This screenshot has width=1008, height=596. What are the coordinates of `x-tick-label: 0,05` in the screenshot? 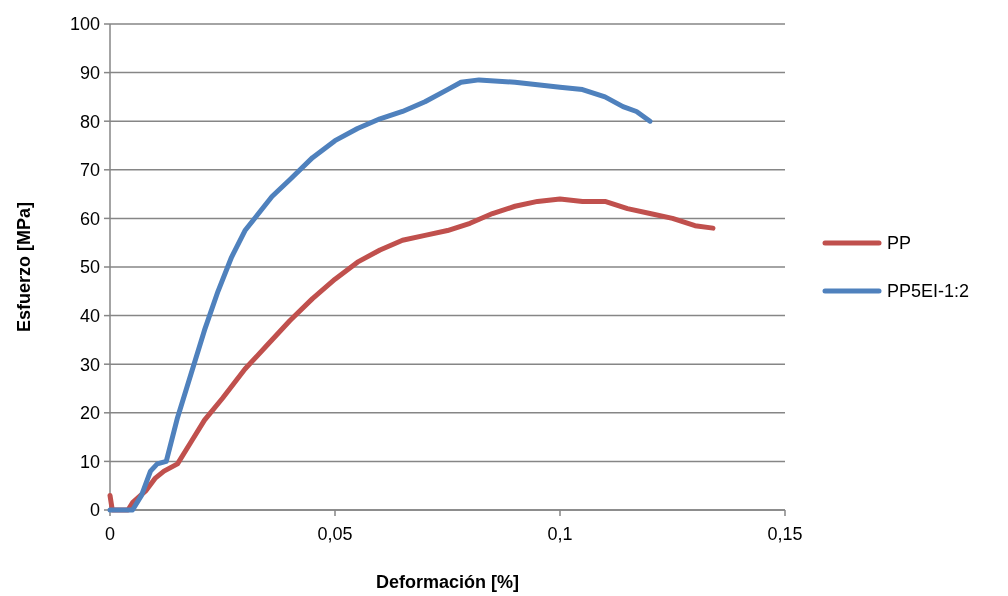 It's located at (335, 534).